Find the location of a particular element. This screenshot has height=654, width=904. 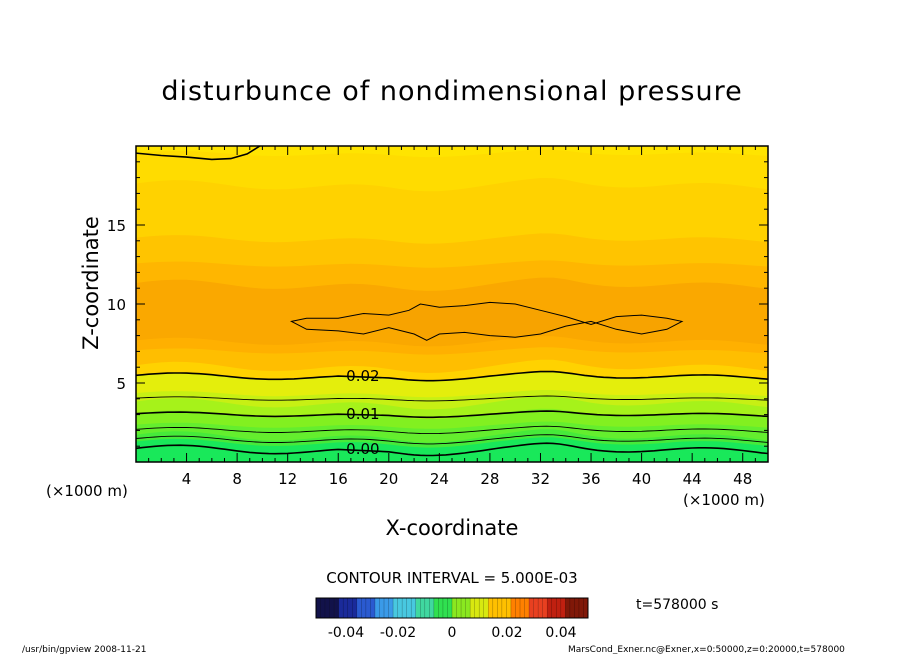

colorbar: -0.04 -0.02 0 0.02 0.04 is located at coordinates (452, 619).